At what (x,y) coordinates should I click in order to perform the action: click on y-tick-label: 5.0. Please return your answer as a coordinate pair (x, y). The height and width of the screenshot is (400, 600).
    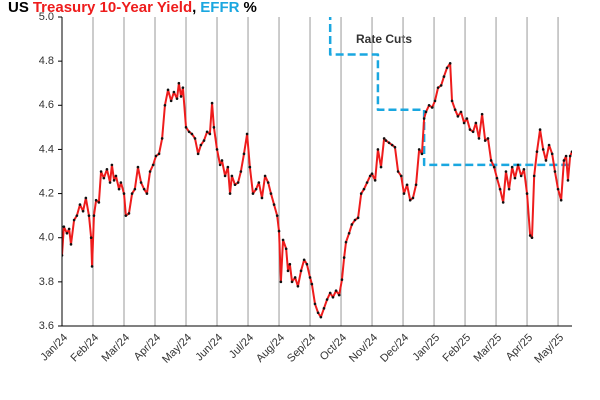
    Looking at the image, I should click on (46, 17).